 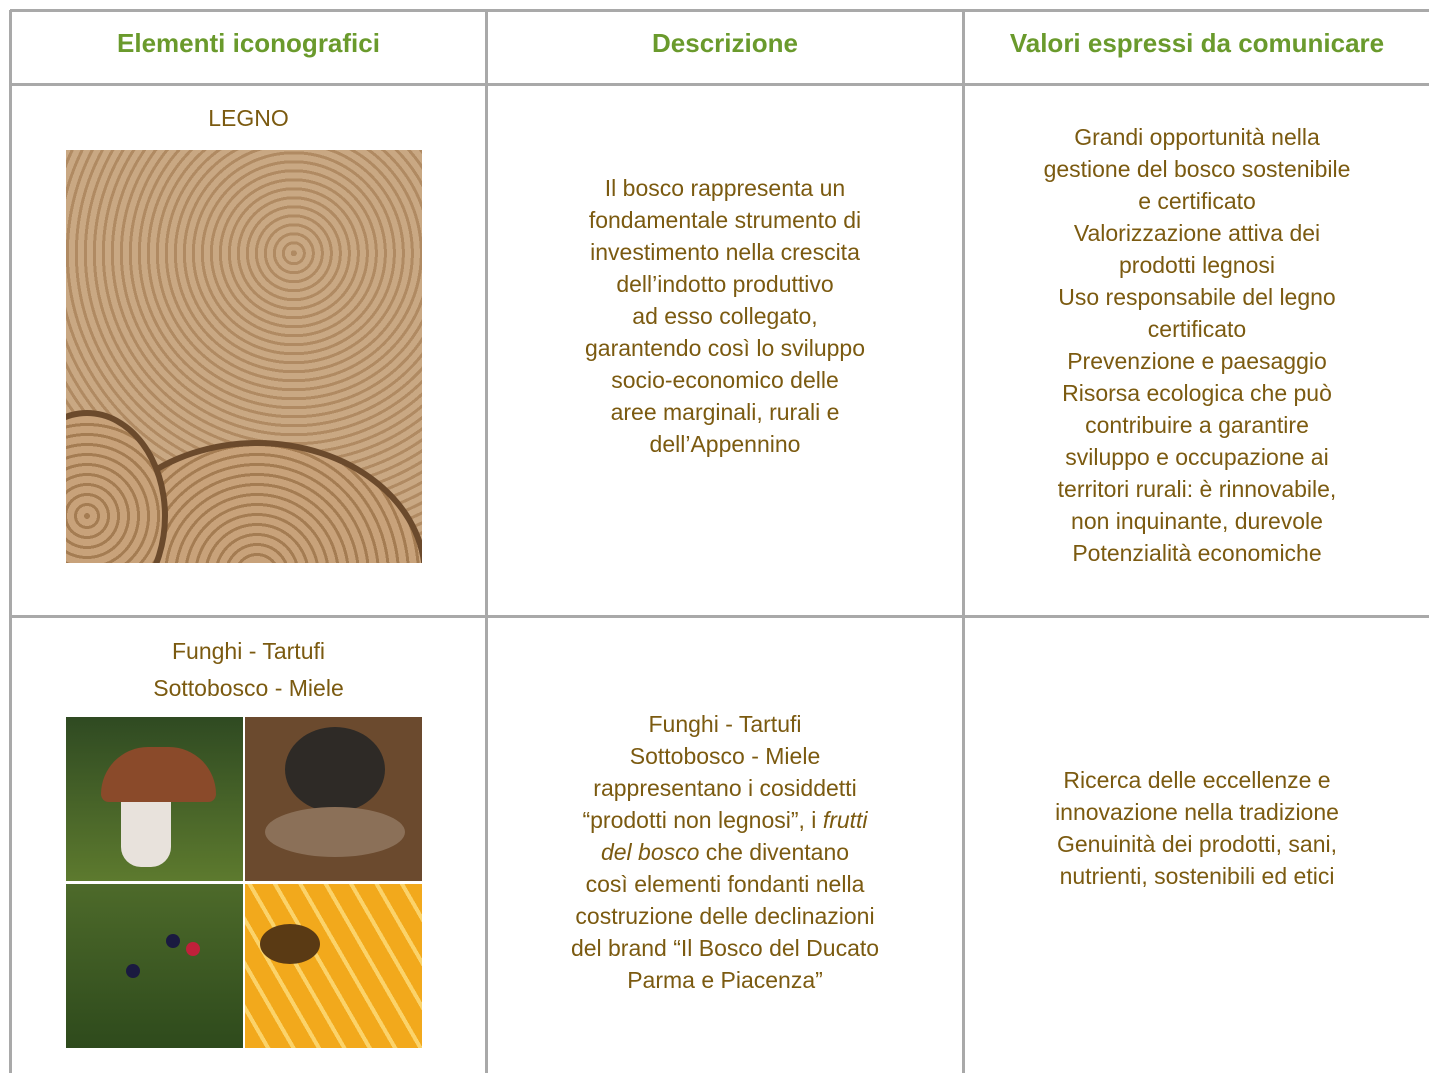 What do you see at coordinates (290, 944) in the screenshot?
I see `bee` at bounding box center [290, 944].